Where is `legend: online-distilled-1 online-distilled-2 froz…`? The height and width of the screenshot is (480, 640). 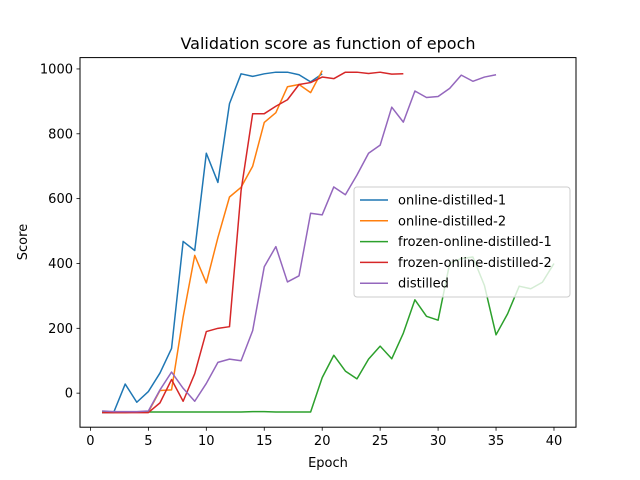 legend: online-distilled-1 online-distilled-2 froz… is located at coordinates (462, 242).